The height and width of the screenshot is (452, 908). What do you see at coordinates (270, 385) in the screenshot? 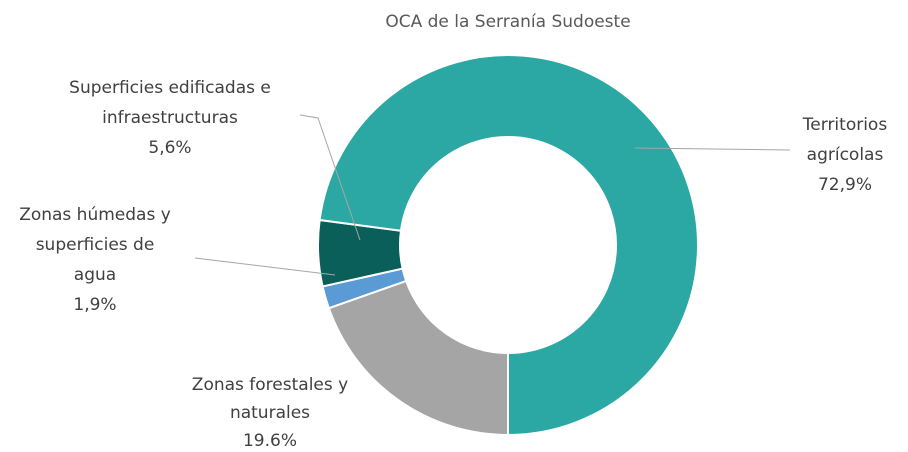
I see `slice-label: Zonas forestales y` at bounding box center [270, 385].